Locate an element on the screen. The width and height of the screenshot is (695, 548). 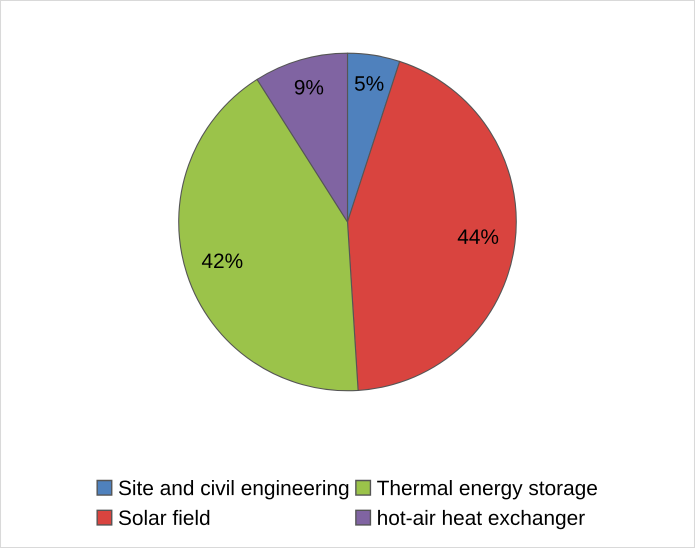
legend-label: Thermal energy storage is located at coordinates (487, 490).